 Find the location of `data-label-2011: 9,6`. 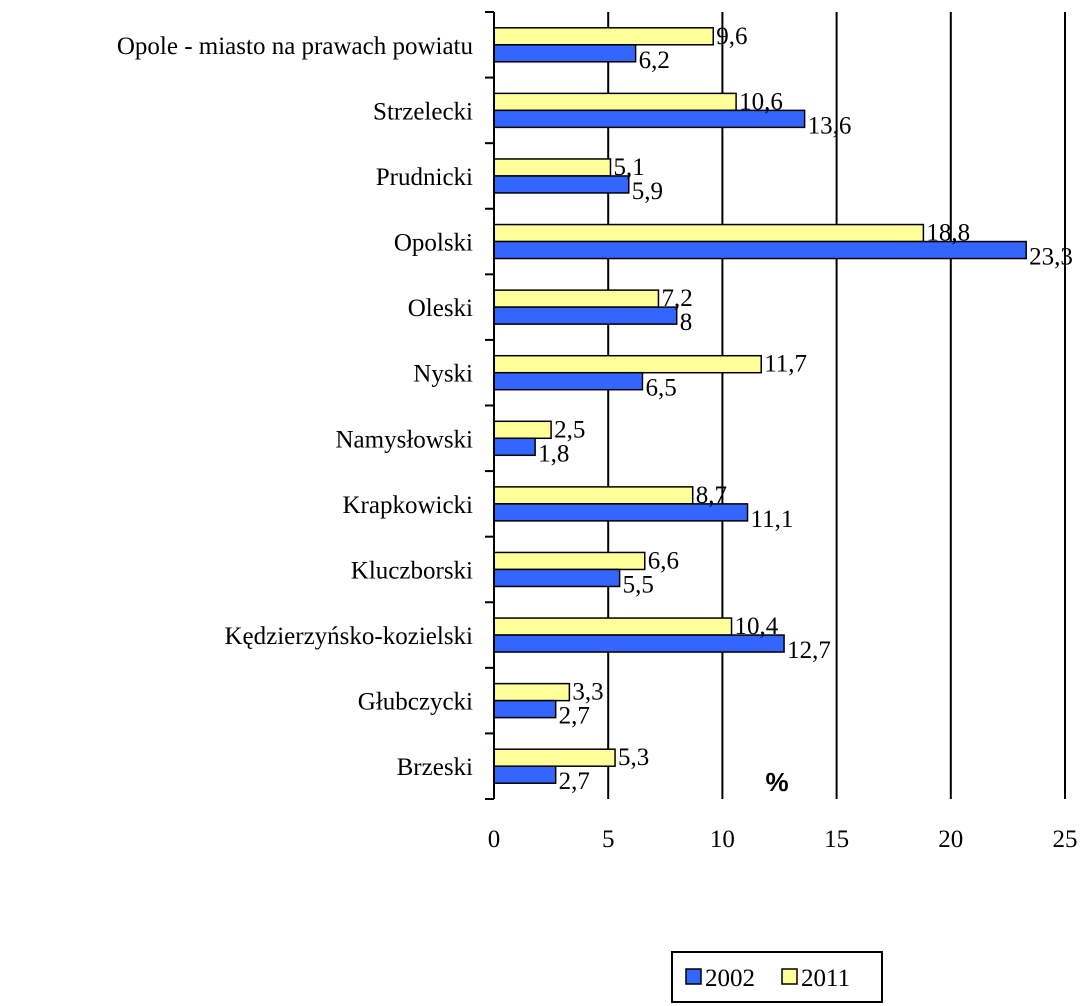

data-label-2011: 9,6 is located at coordinates (731, 36).